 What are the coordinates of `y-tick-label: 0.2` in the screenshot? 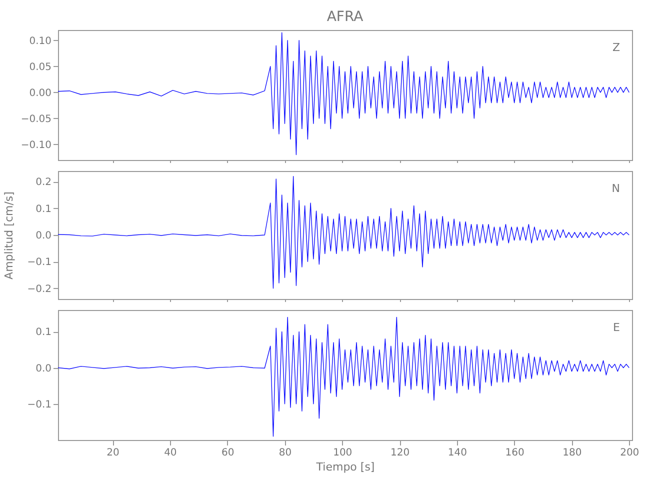 It's located at (44, 182).